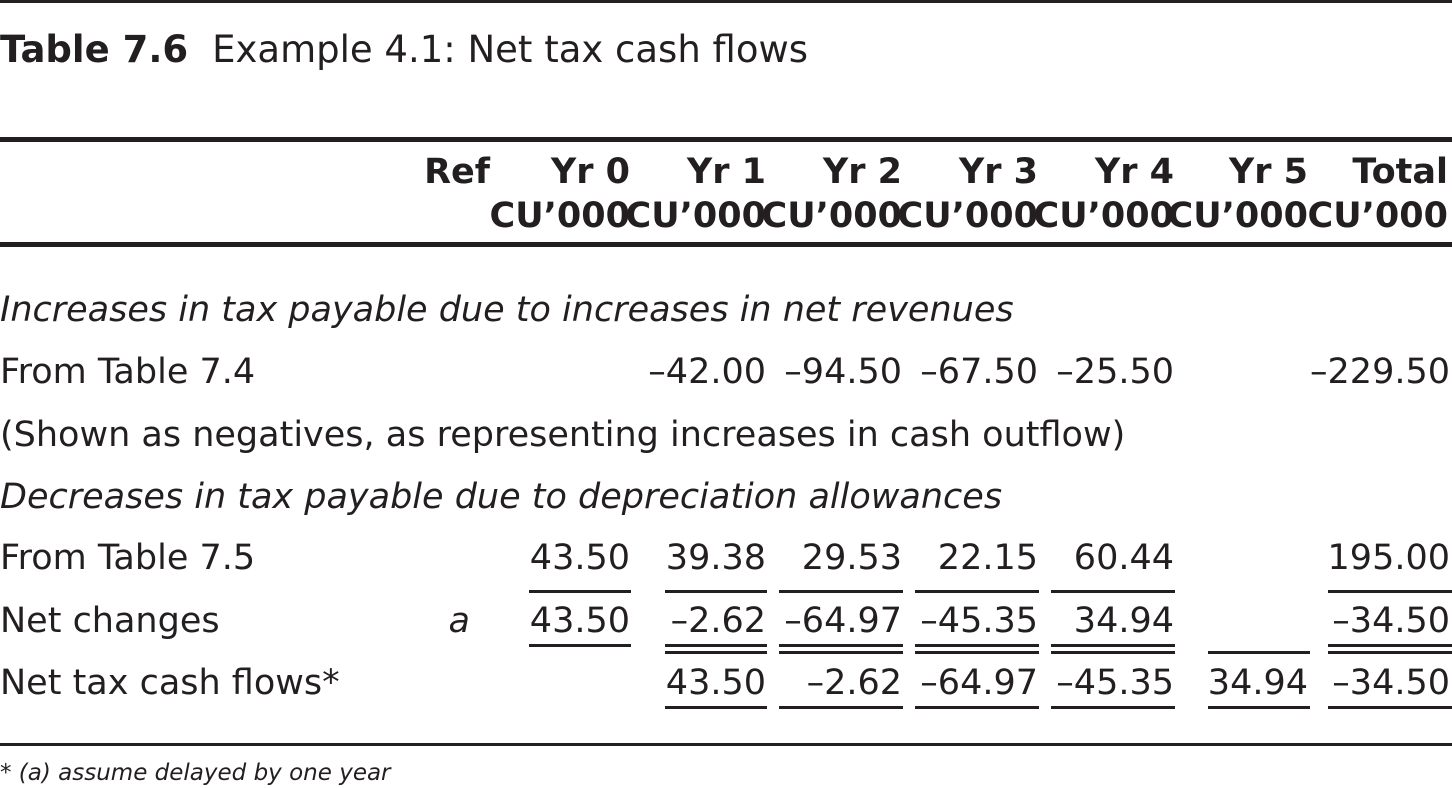 Image resolution: width=1452 pixels, height=788 pixels. What do you see at coordinates (580, 645) in the screenshot?
I see `underline-net-yr0` at bounding box center [580, 645].